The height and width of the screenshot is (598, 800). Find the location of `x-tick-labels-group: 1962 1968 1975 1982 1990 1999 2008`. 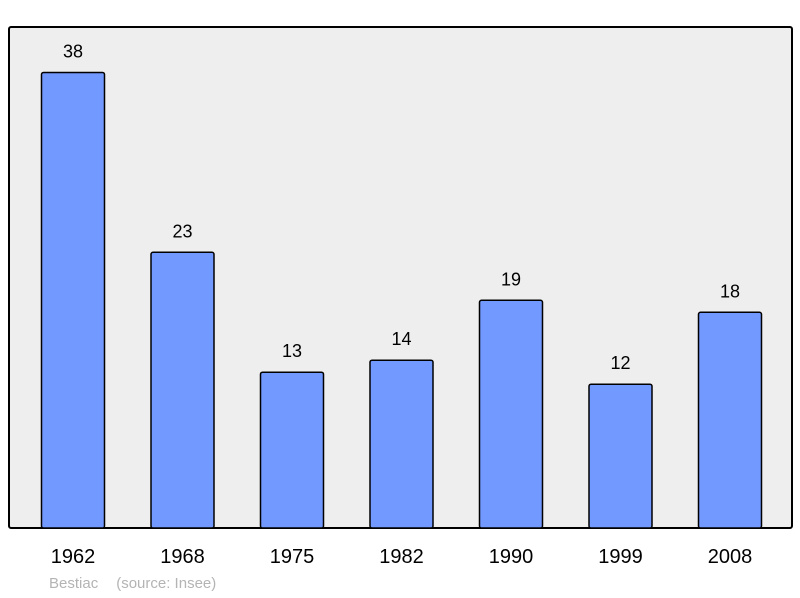

x-tick-labels-group: 1962 1968 1975 1982 1990 1999 2008 is located at coordinates (402, 557).